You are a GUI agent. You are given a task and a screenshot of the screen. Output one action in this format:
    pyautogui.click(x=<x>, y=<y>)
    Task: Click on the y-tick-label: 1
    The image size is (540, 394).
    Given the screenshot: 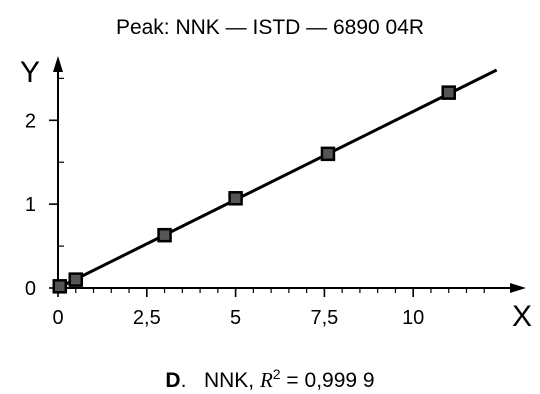 What is the action you would take?
    pyautogui.click(x=30, y=205)
    